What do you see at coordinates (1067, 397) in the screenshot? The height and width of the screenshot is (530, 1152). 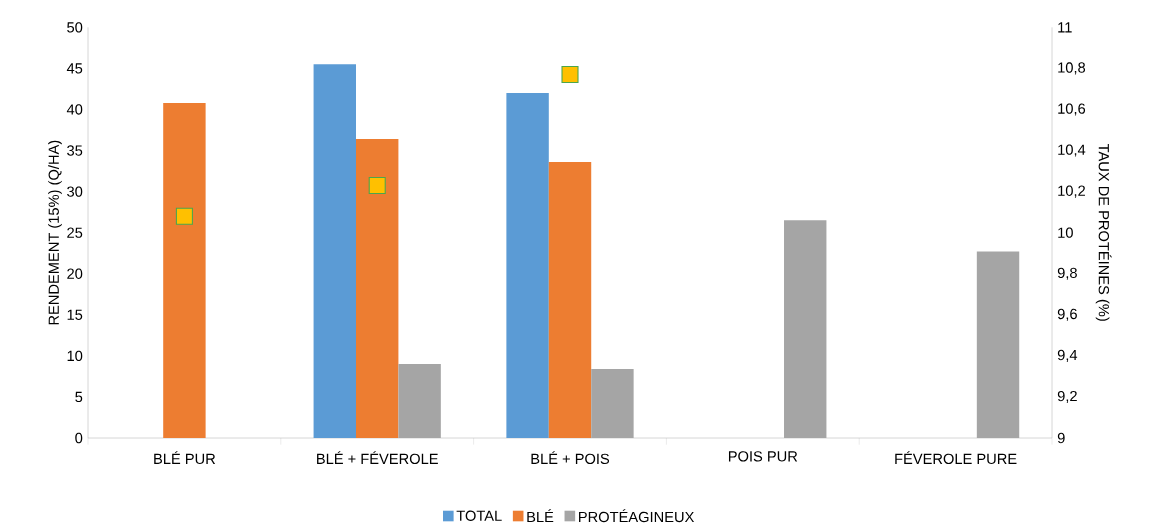 I see `y2-tick-label: 9,2` at bounding box center [1067, 397].